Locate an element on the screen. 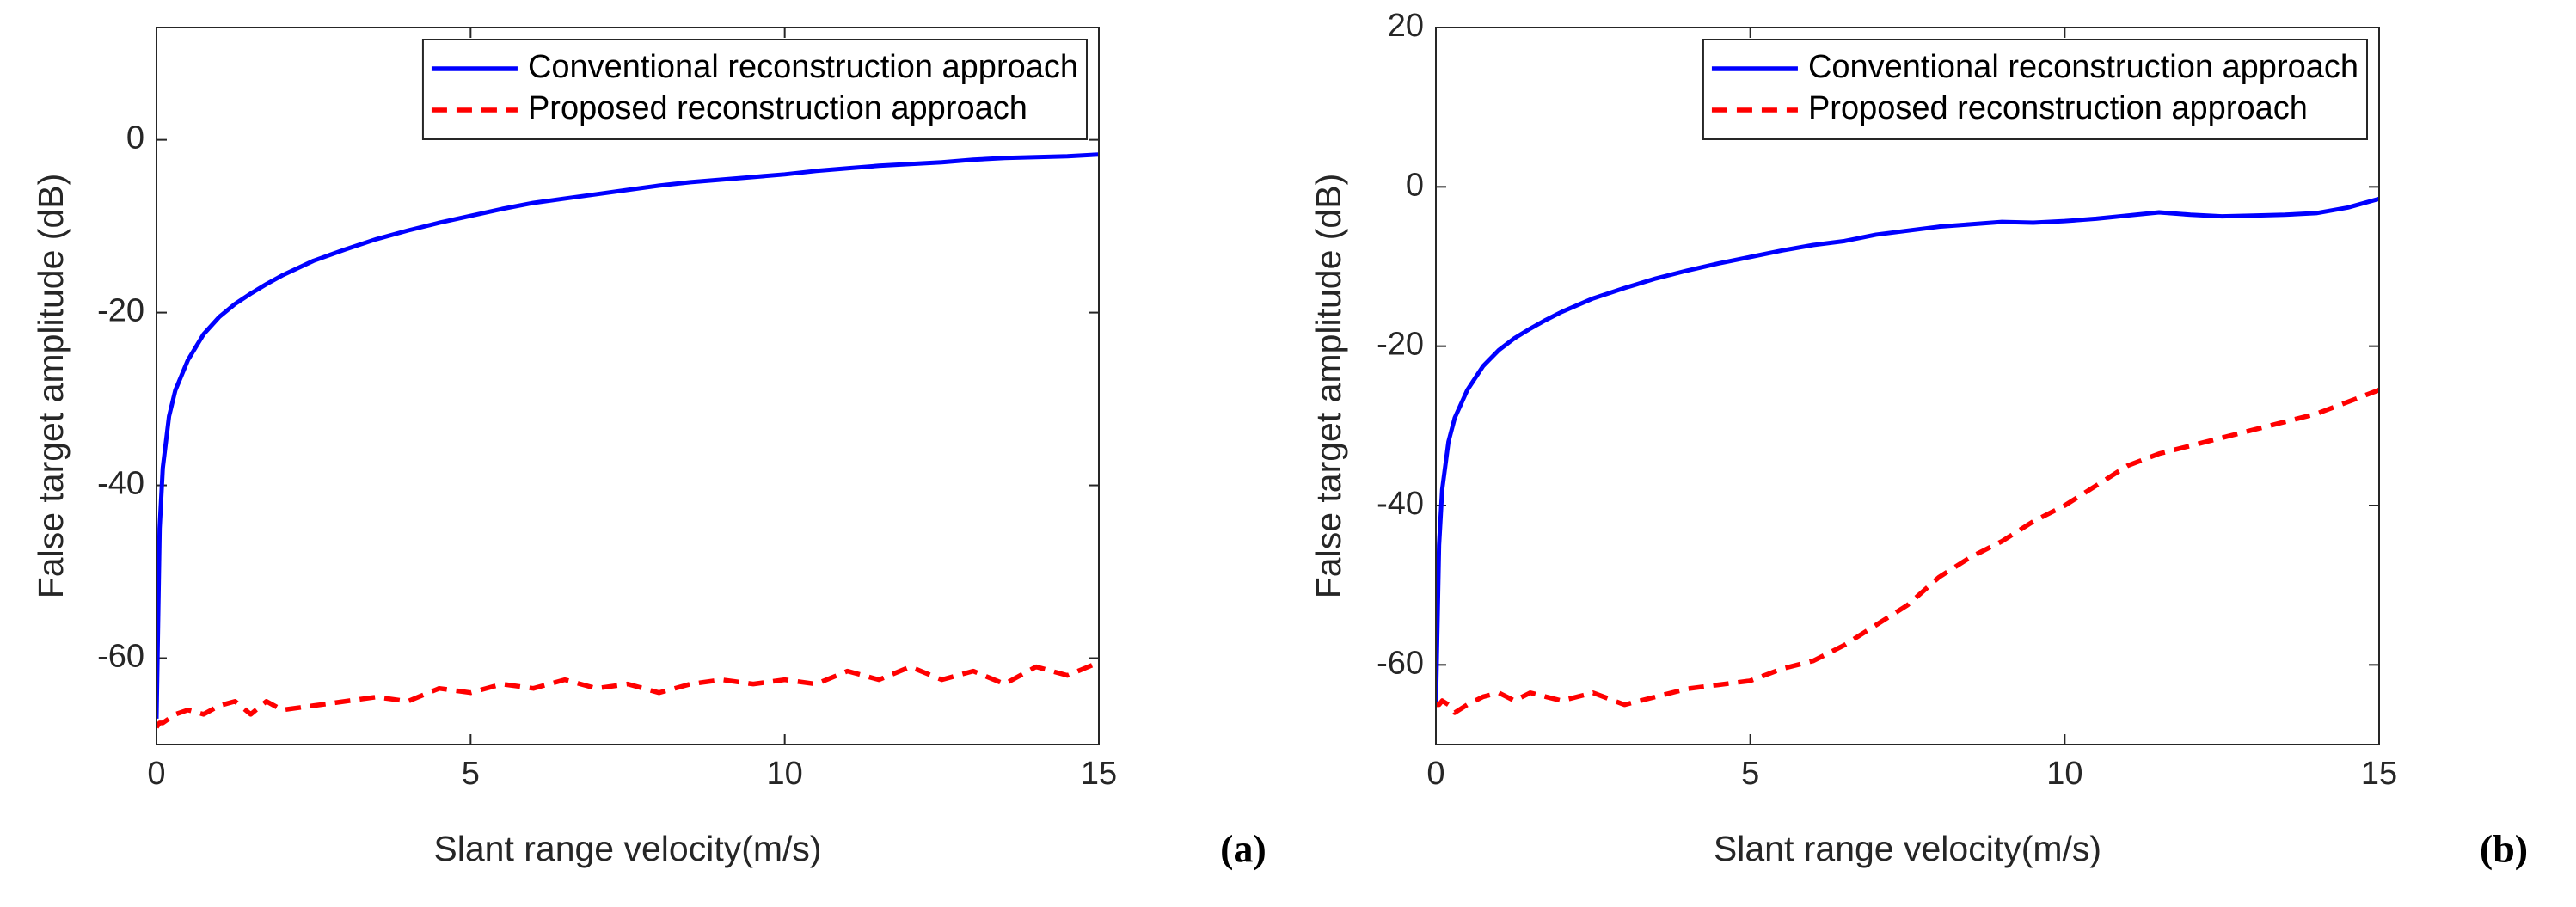 Image resolution: width=2576 pixels, height=907 pixels. panel-label: (b) is located at coordinates (2504, 849).